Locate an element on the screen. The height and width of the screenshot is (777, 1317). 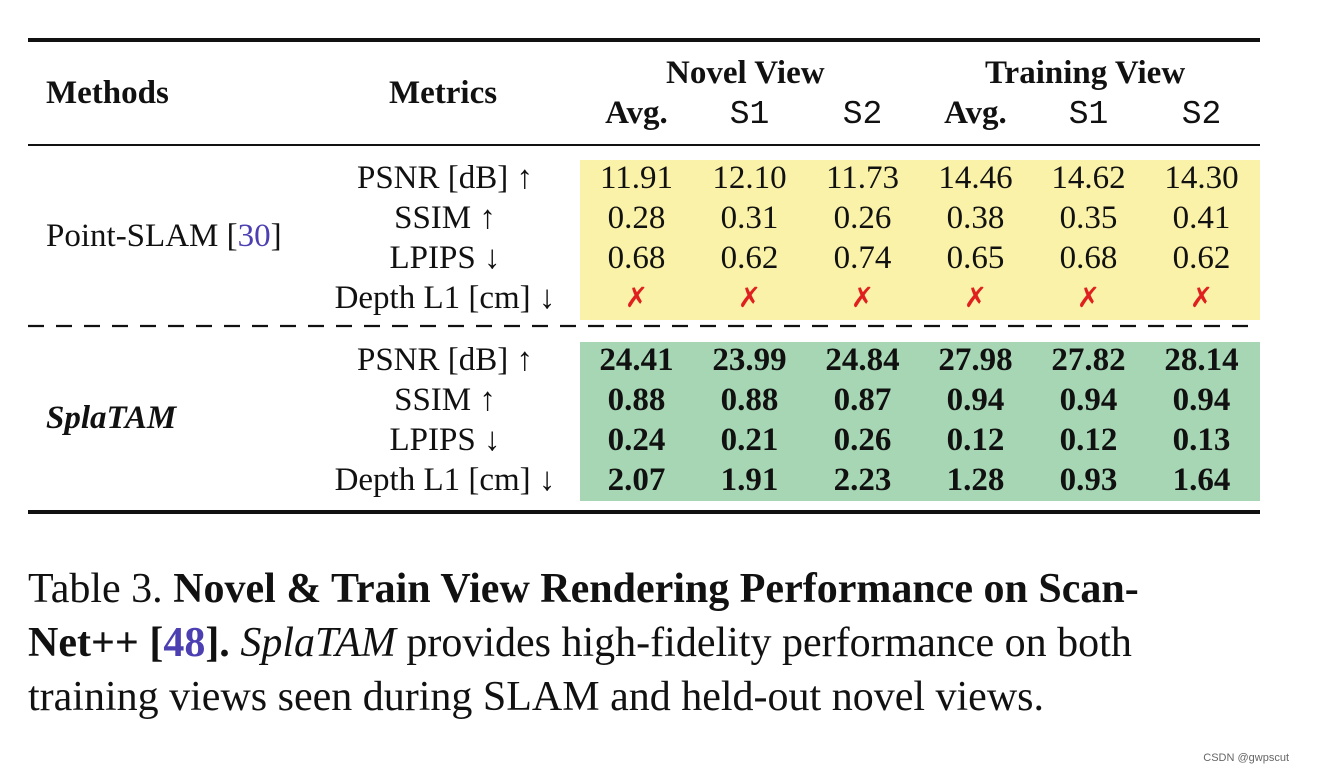
caption-title-end: ]. is located at coordinates (217, 643).